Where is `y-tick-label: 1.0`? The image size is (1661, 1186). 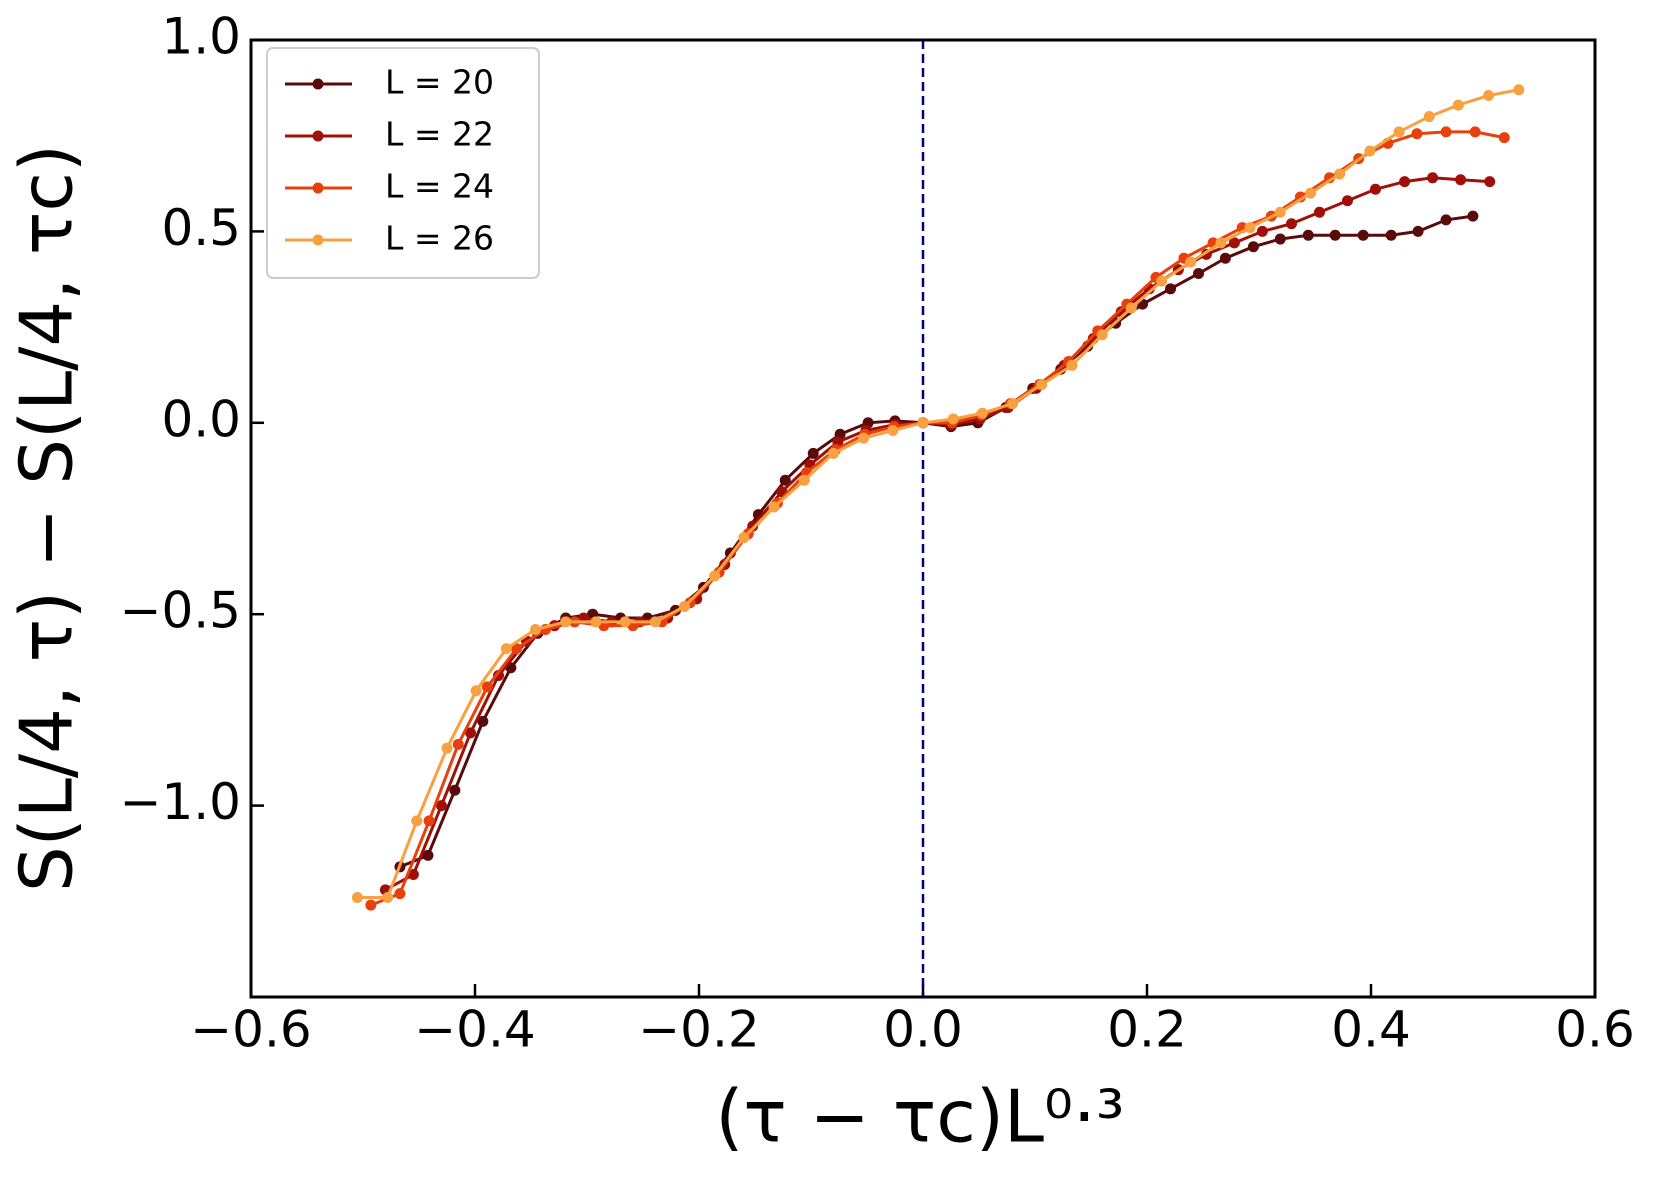
y-tick-label: 1.0 is located at coordinates (201, 37).